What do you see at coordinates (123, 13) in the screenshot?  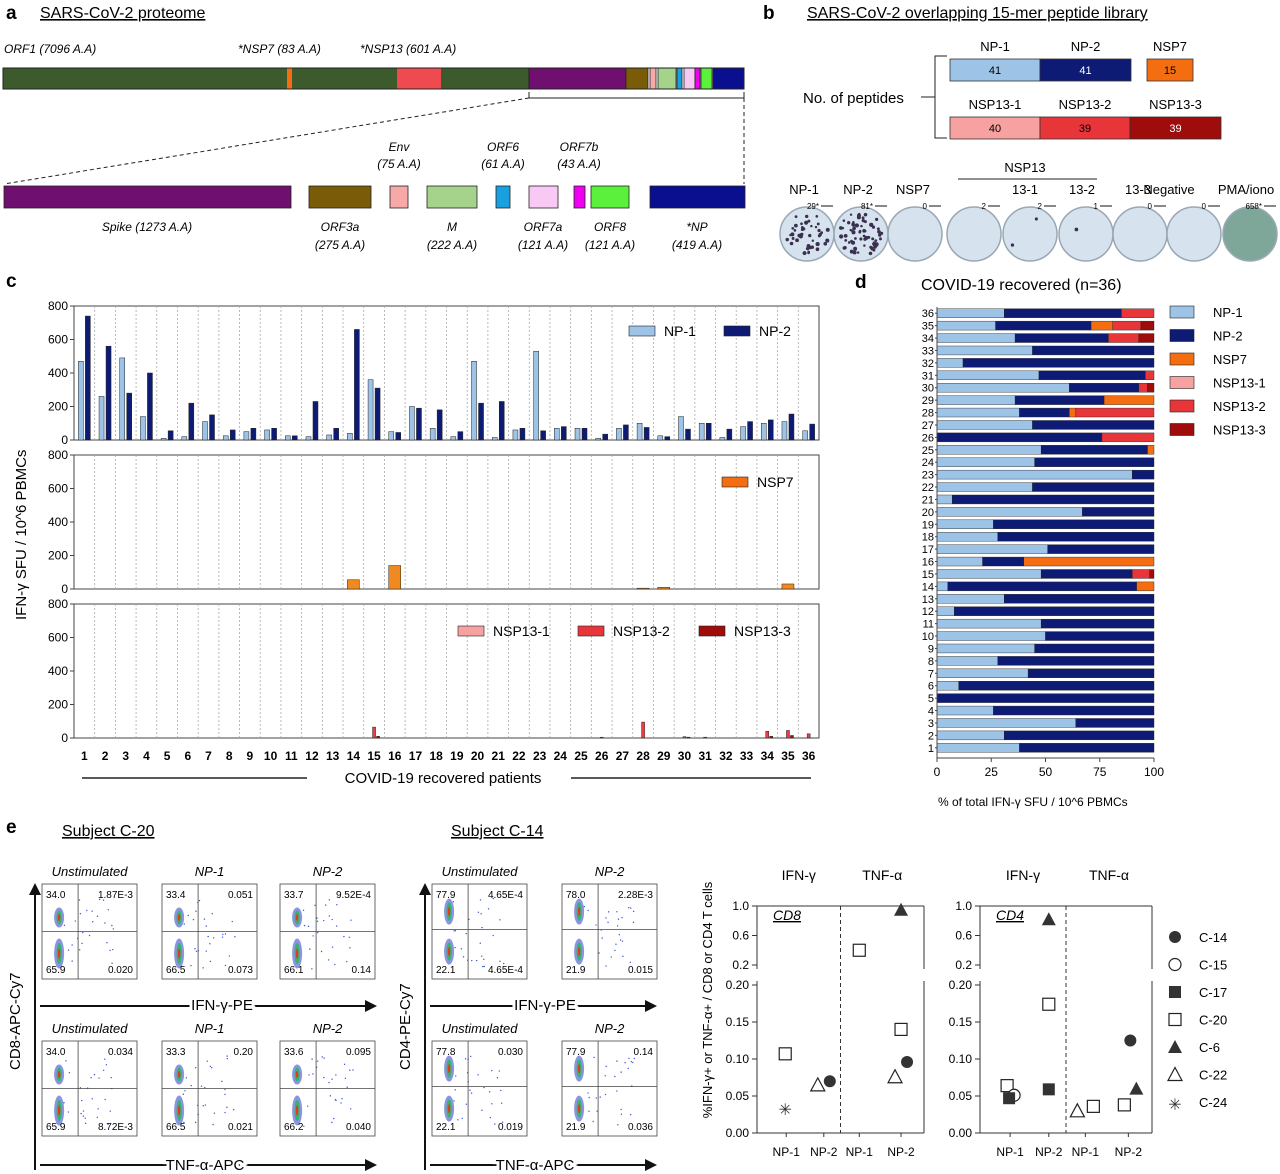 I see `panel-a-title: SARS-CoV-2 proteome` at bounding box center [123, 13].